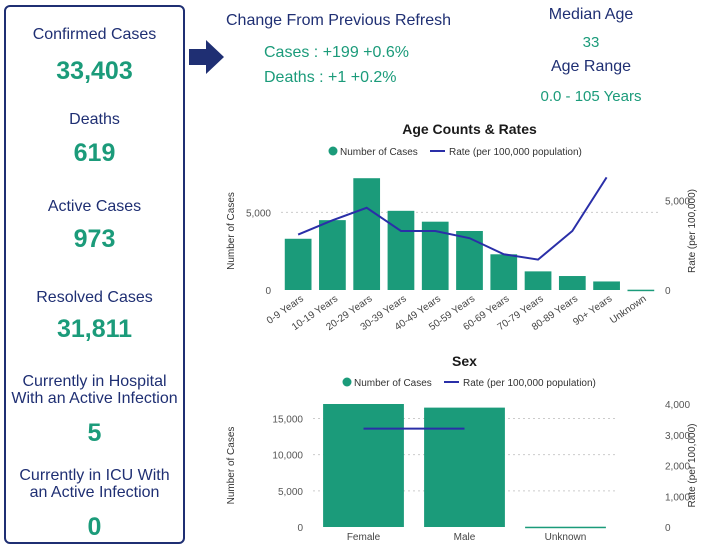 The image size is (703, 552). I want to click on sex-bar-male, so click(464, 467).